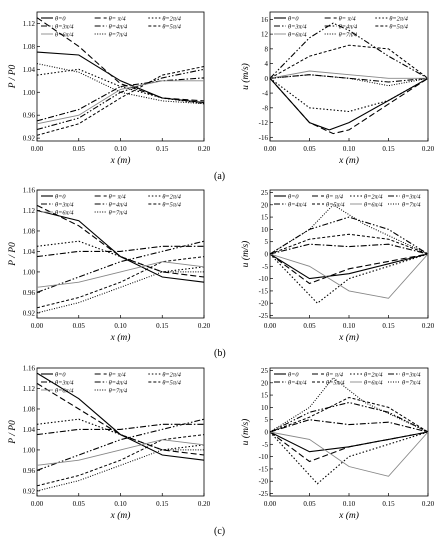 This screenshot has width=442, height=550. I want to click on y-tick-label: 15, so click(265, 218).